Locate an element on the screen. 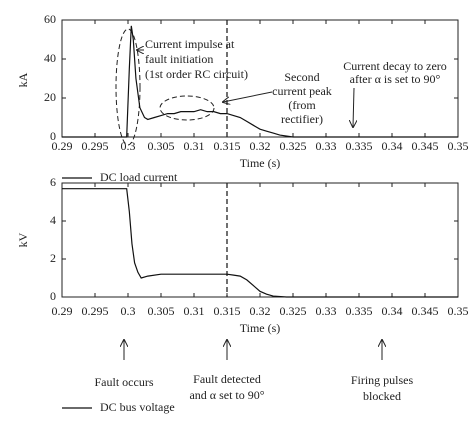 The width and height of the screenshot is (474, 432). annotation: after α is set to 90° is located at coordinates (395, 79).